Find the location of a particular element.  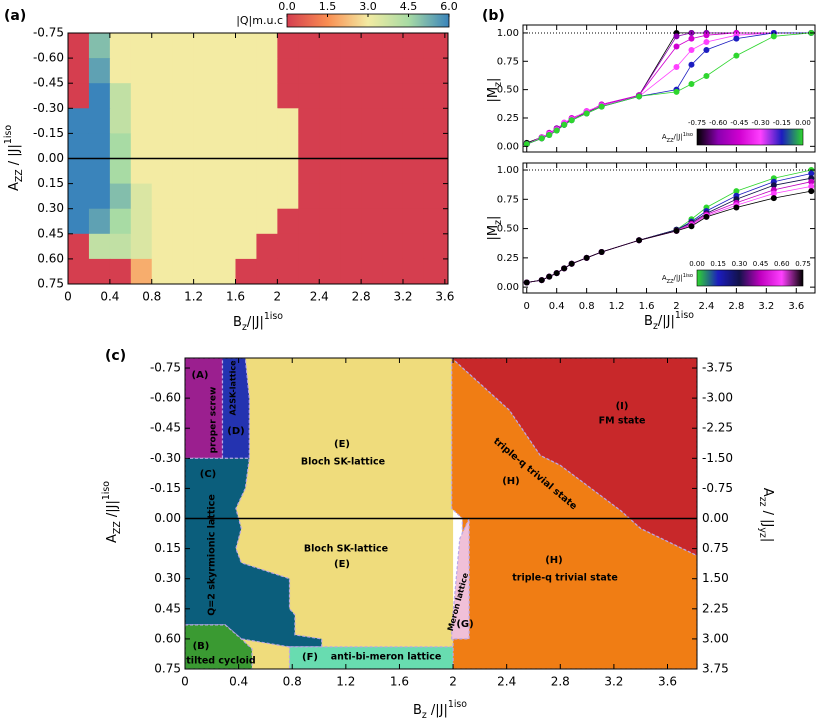

y-tick-label: -0.15 is located at coordinates (165, 488).